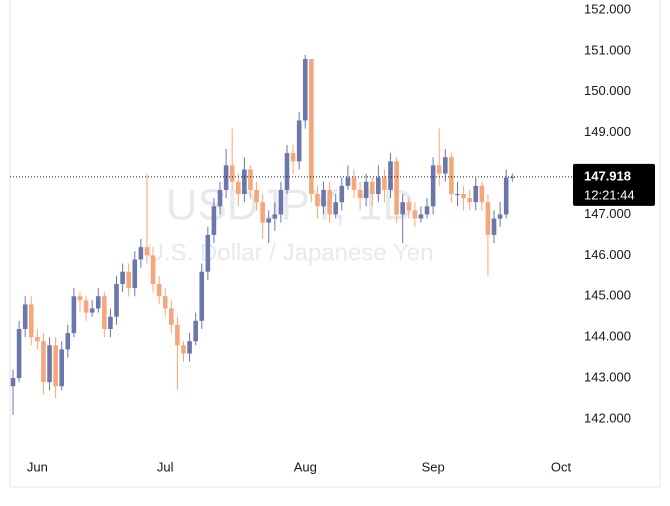  I want to click on y-tick-label: 145.000, so click(607, 295).